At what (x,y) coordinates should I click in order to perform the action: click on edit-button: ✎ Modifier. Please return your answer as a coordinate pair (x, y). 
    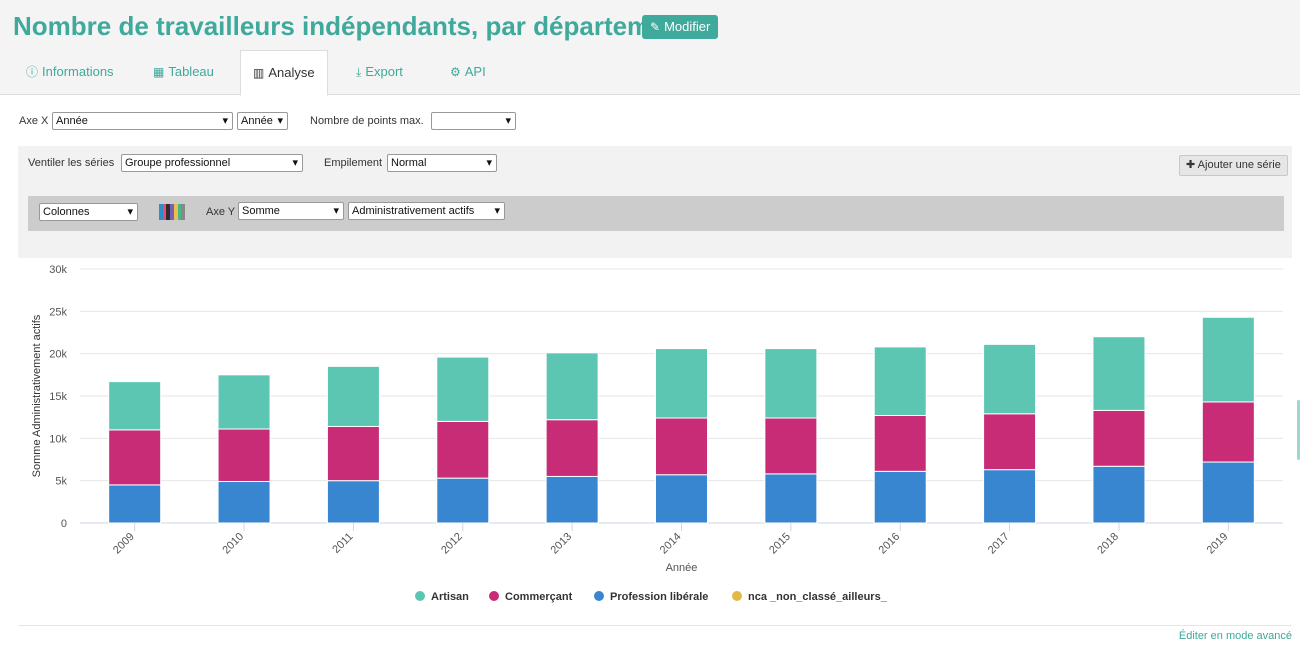
    Looking at the image, I should click on (680, 27).